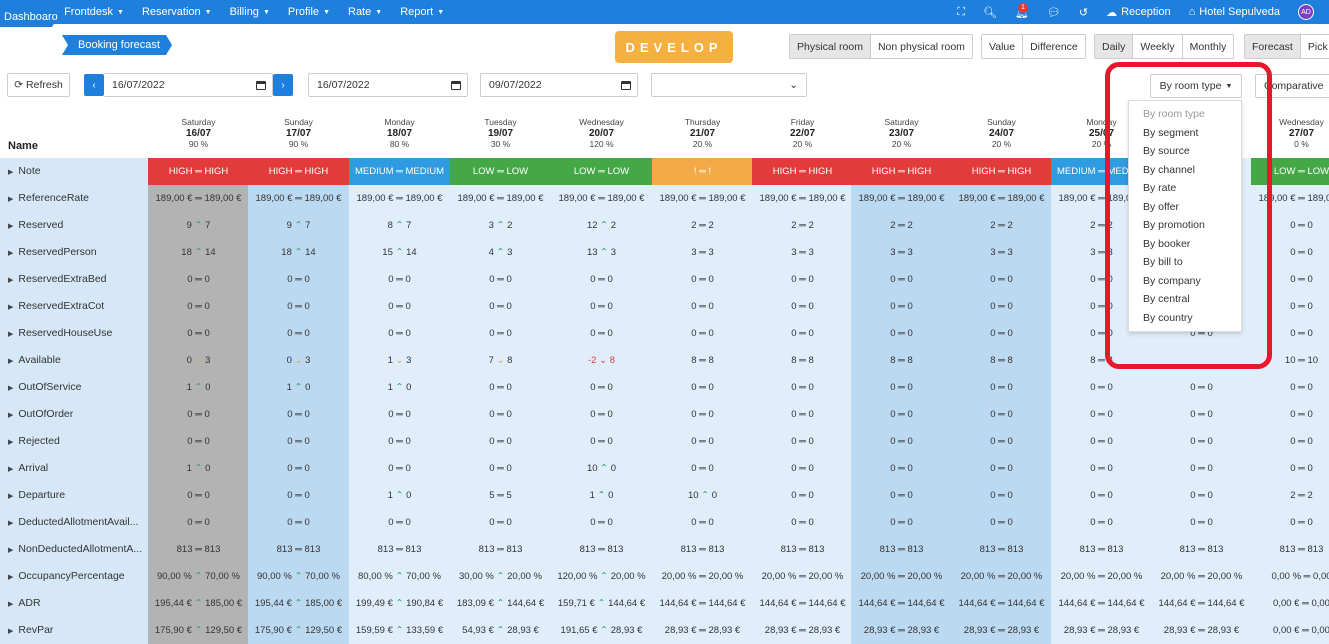 This screenshot has width=1329, height=644. What do you see at coordinates (1110, 522) in the screenshot?
I see `cell-value-compare: 0` at bounding box center [1110, 522].